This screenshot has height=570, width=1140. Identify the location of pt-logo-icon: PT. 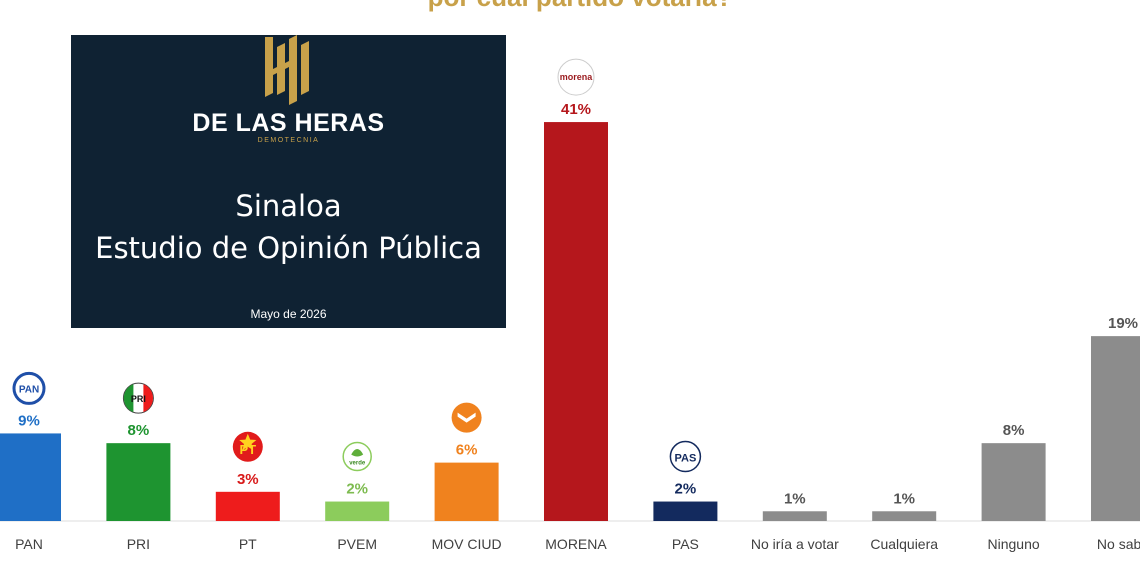
(247, 446).